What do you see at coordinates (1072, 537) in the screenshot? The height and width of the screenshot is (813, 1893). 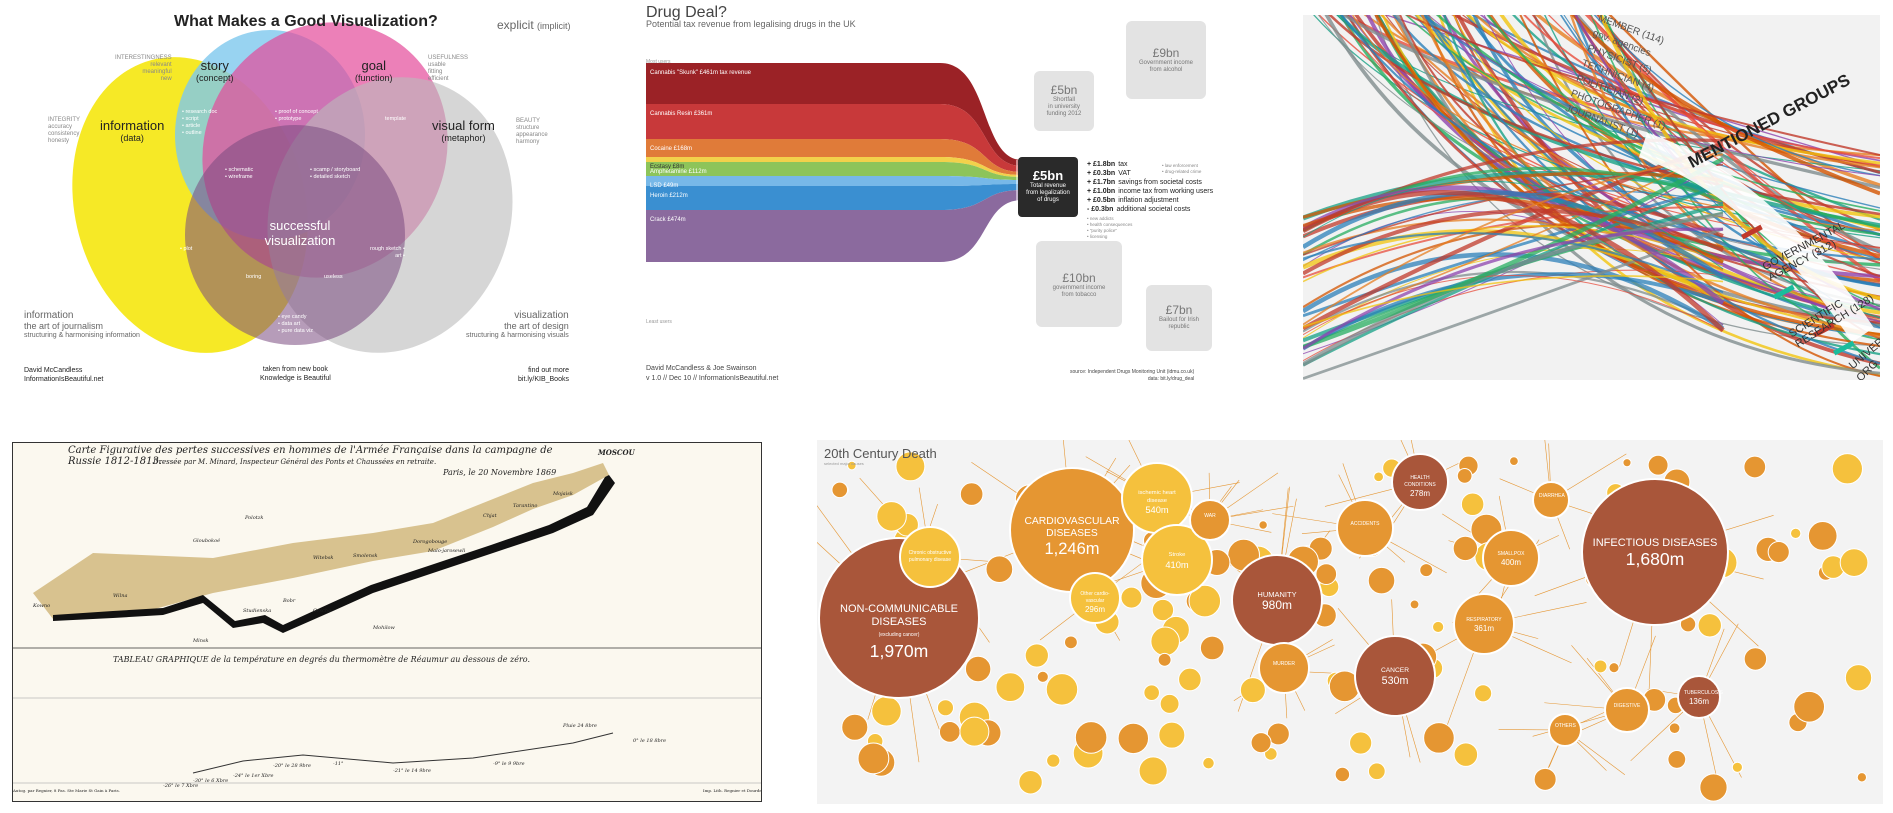 I see `bubble-label-2: CARDIOVASCULAR DISEASES 1,246m` at bounding box center [1072, 537].